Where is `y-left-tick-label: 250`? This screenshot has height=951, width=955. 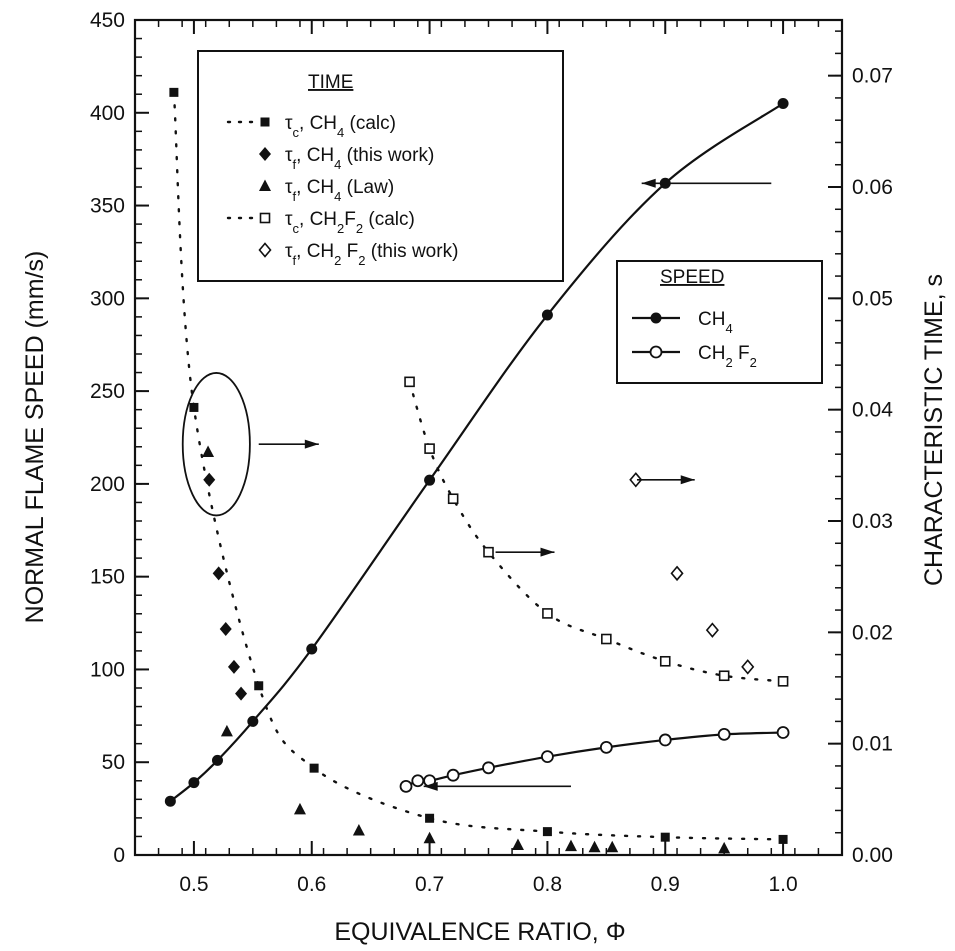
y-left-tick-label: 250 is located at coordinates (107, 391).